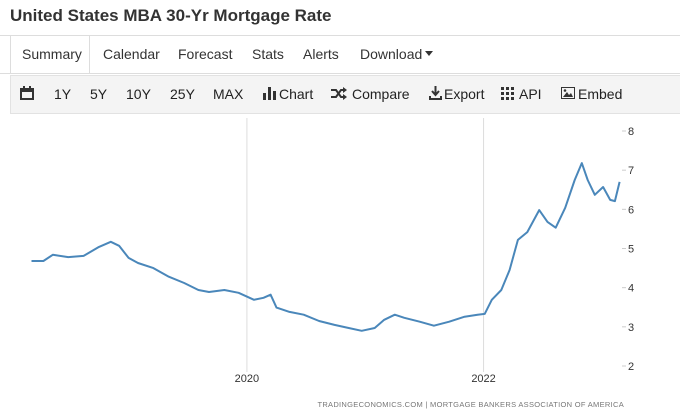  Describe the element at coordinates (339, 93) in the screenshot. I see `compare-icon` at that location.